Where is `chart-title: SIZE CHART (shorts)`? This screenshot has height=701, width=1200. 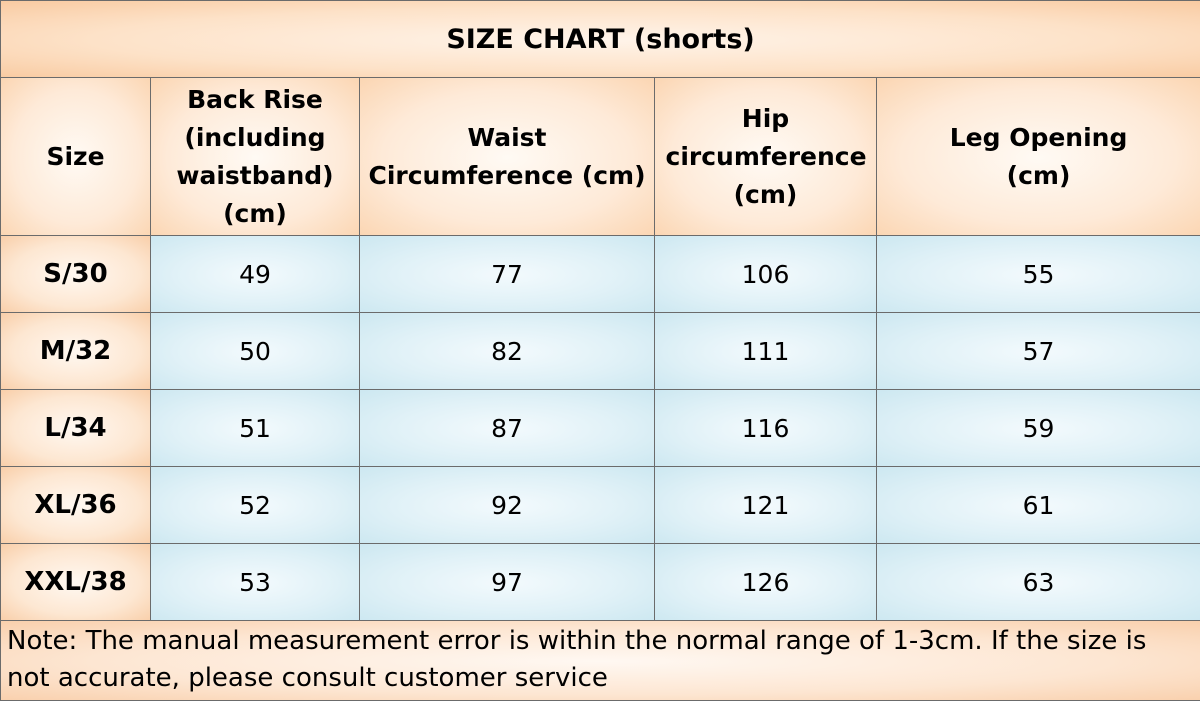 chart-title: SIZE CHART (shorts) is located at coordinates (600, 39).